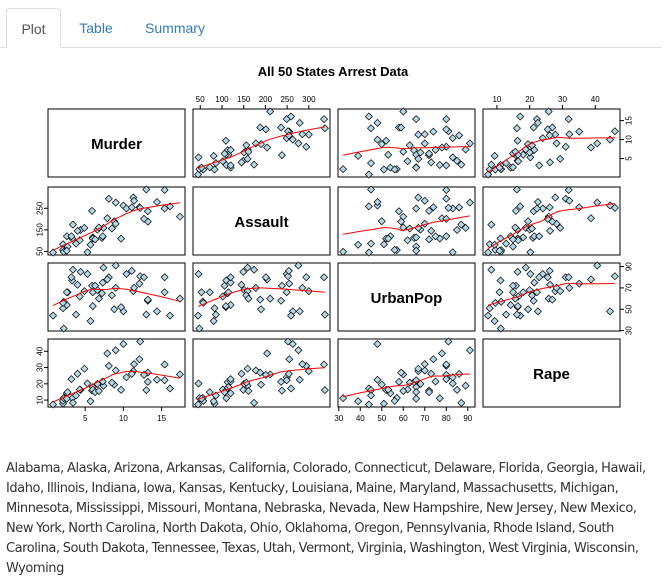  Describe the element at coordinates (331, 47) in the screenshot. I see `tab-bar-divider` at that location.